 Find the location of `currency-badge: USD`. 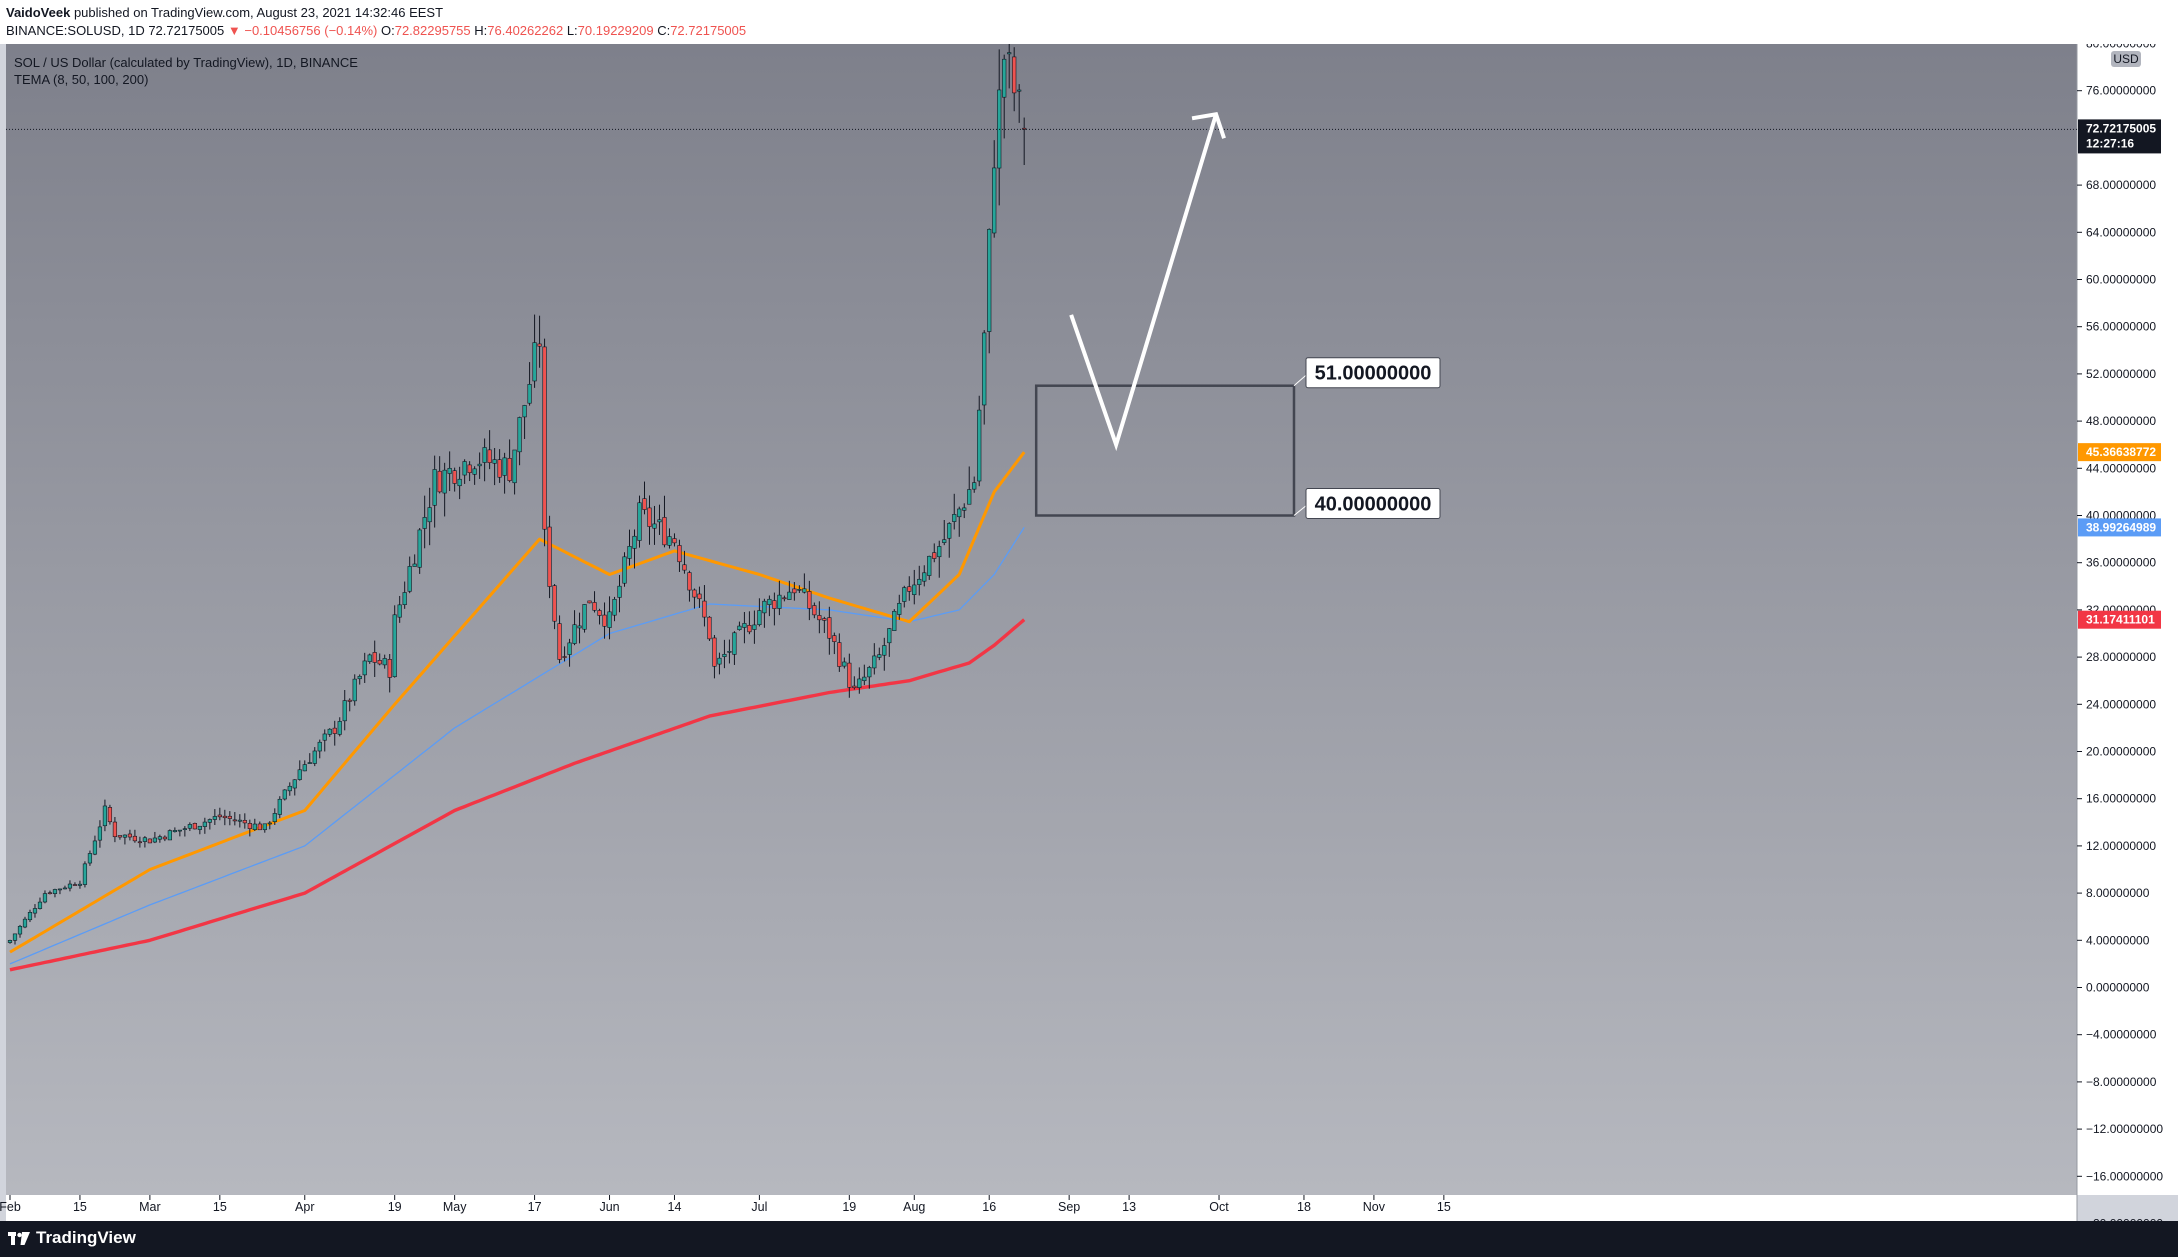

currency-badge: USD is located at coordinates (2126, 59).